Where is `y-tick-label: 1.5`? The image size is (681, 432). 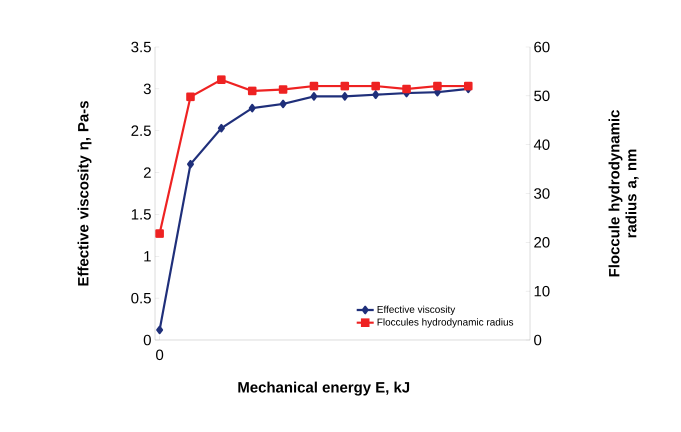 y-tick-label: 1.5 is located at coordinates (141, 214).